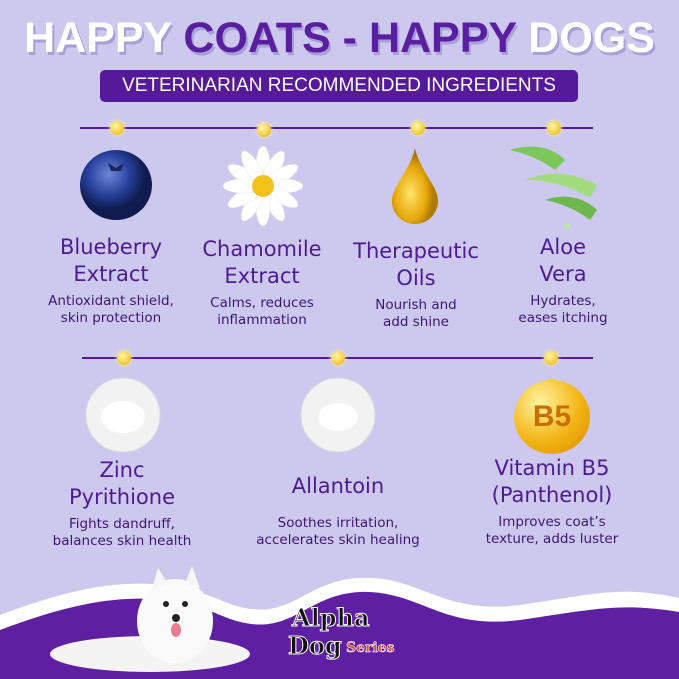 Image resolution: width=679 pixels, height=679 pixels. What do you see at coordinates (338, 486) in the screenshot?
I see `ingredient-name: Allantoin` at bounding box center [338, 486].